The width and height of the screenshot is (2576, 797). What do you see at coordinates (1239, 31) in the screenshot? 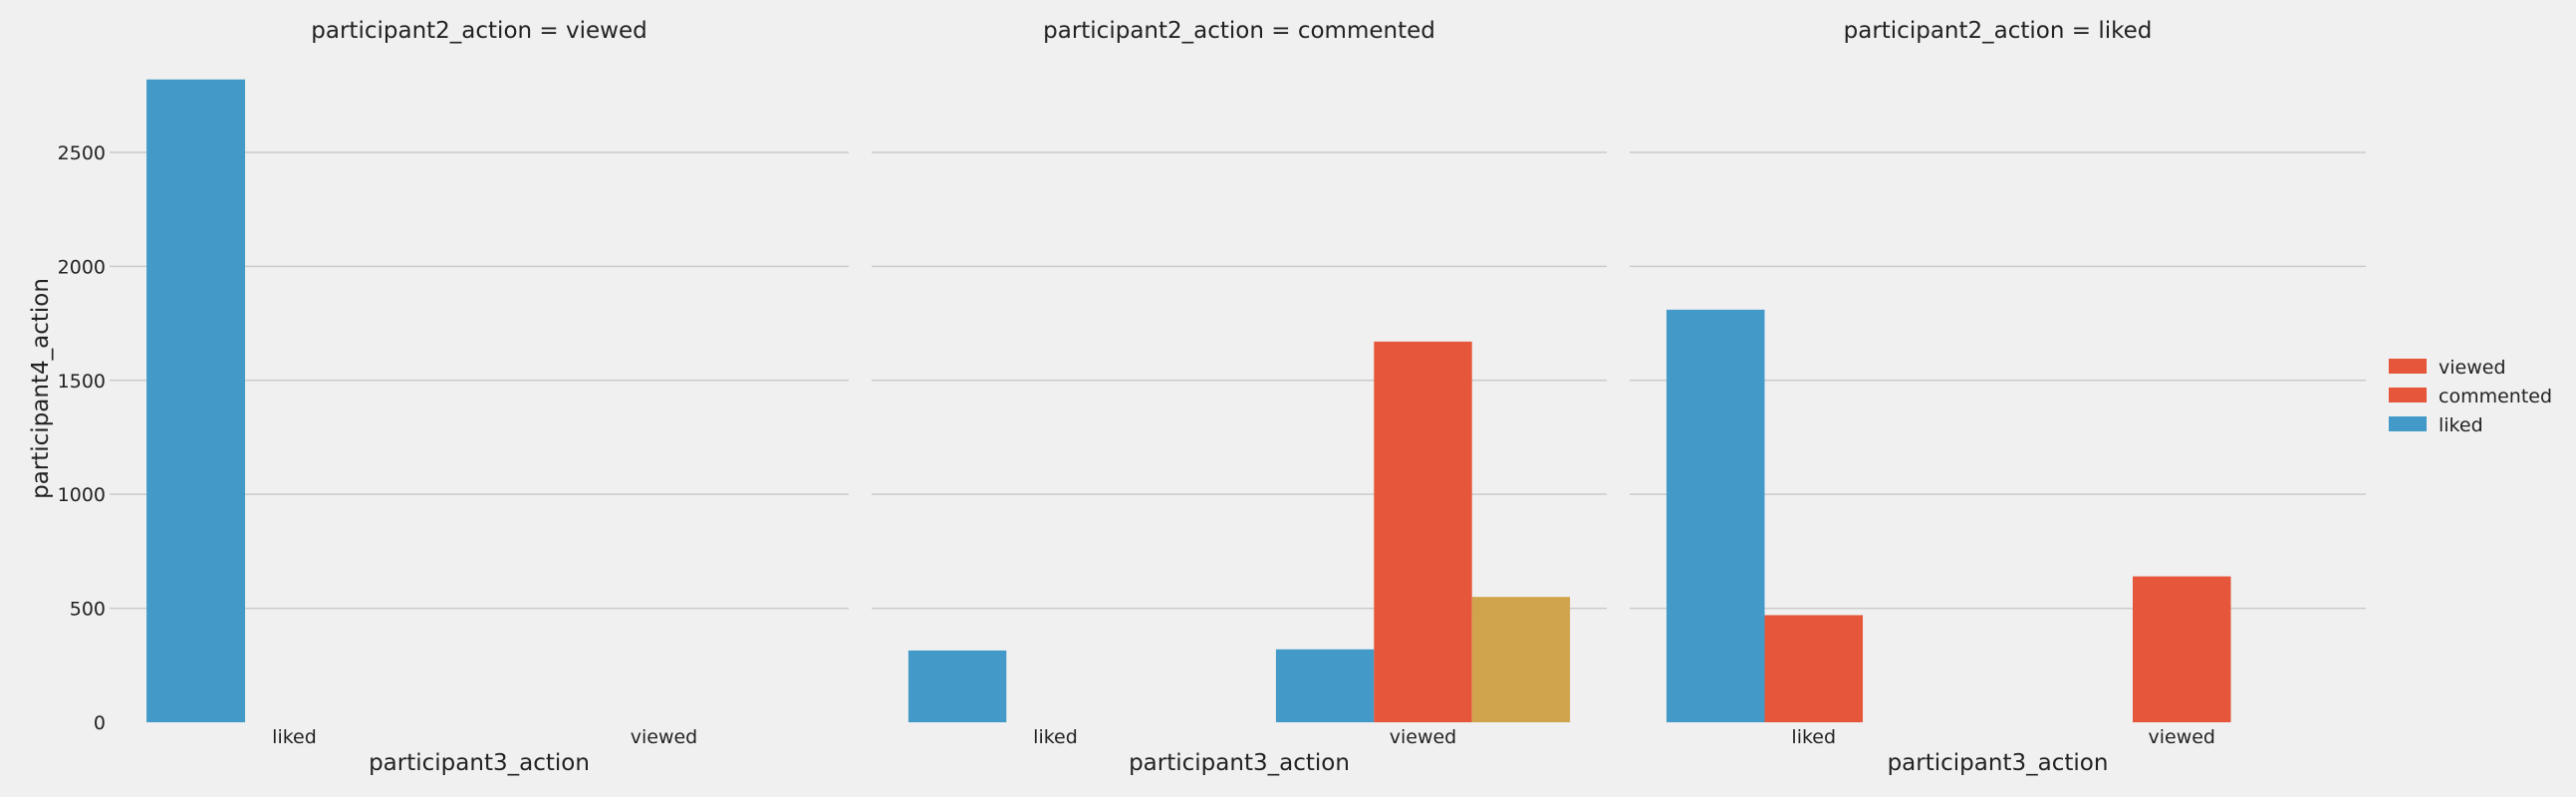
I see `panel-title: participant2_action = commented` at bounding box center [1239, 31].